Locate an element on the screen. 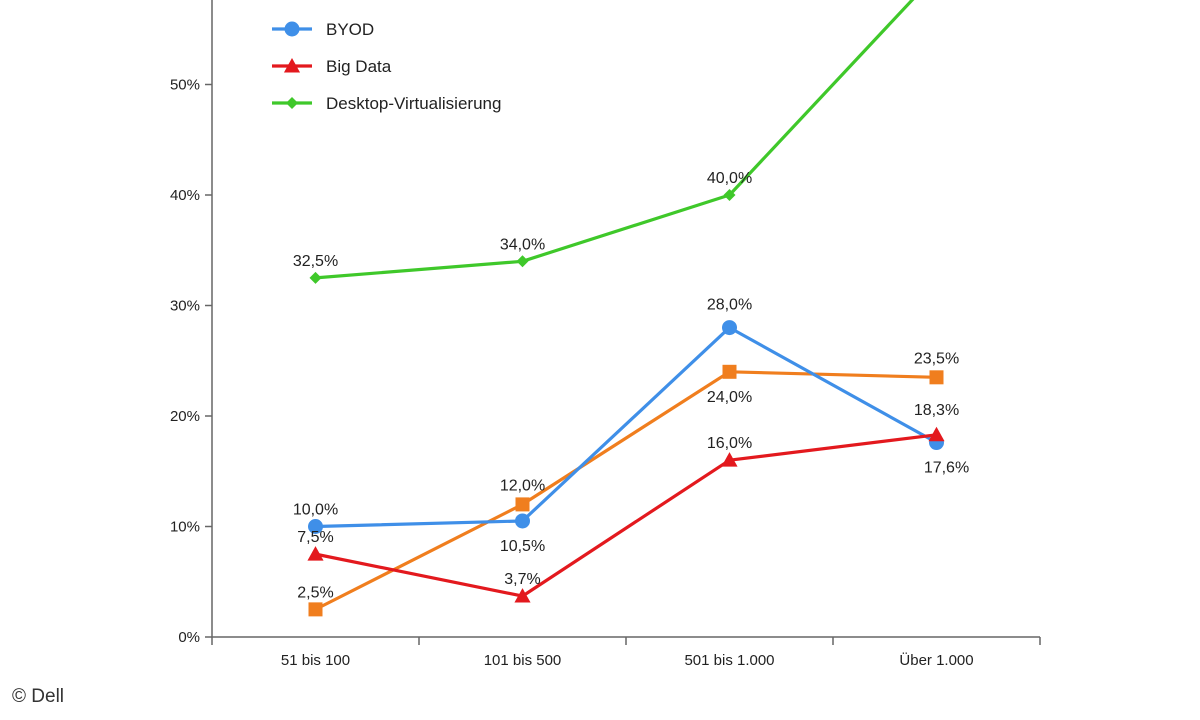  data-label: 2,5% is located at coordinates (315, 592).